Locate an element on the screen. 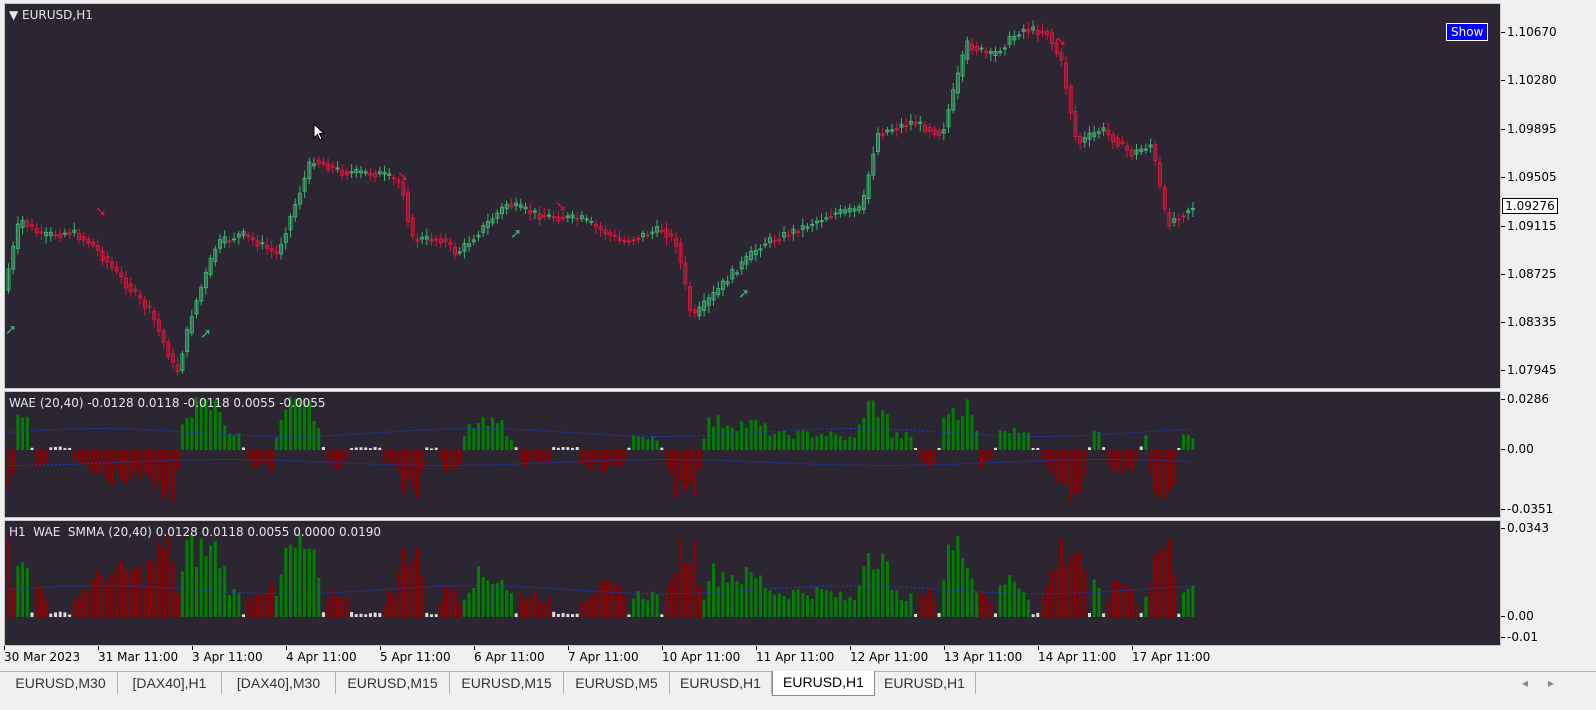  chart-tab: [DAX40],H1 is located at coordinates (170, 683).